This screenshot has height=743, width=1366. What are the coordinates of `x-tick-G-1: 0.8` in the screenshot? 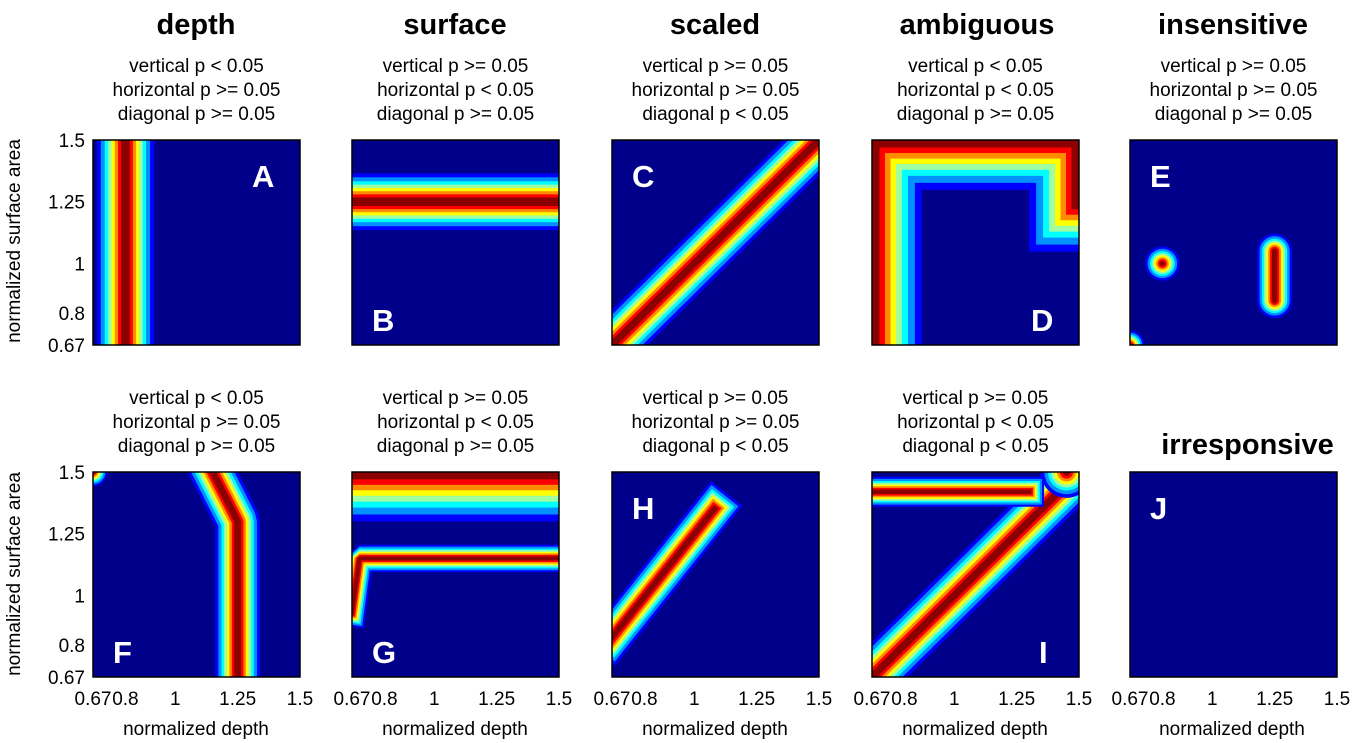 It's located at (384, 699).